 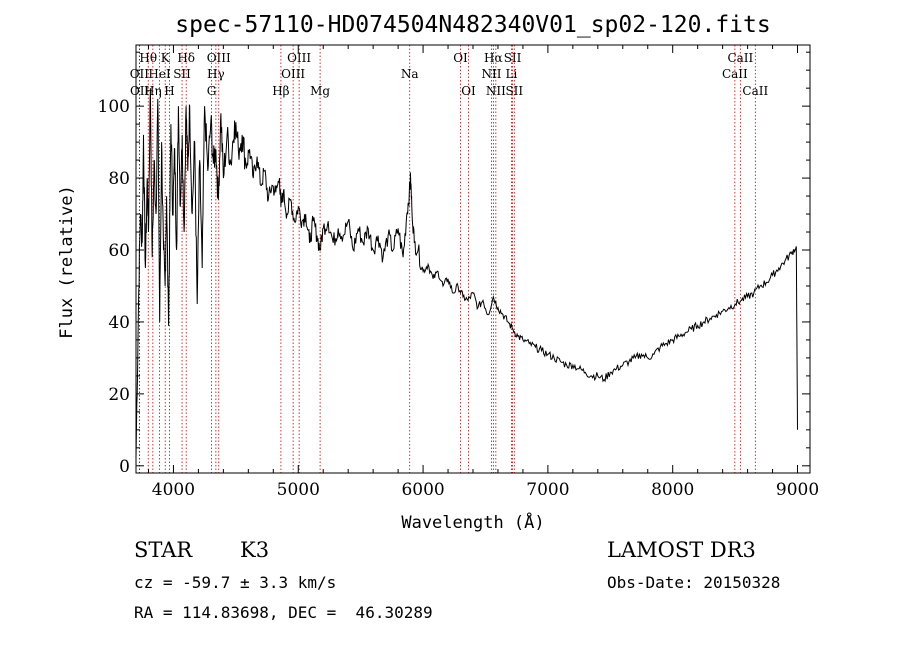 I want to click on x-tick-label: 4000, so click(x=173, y=490).